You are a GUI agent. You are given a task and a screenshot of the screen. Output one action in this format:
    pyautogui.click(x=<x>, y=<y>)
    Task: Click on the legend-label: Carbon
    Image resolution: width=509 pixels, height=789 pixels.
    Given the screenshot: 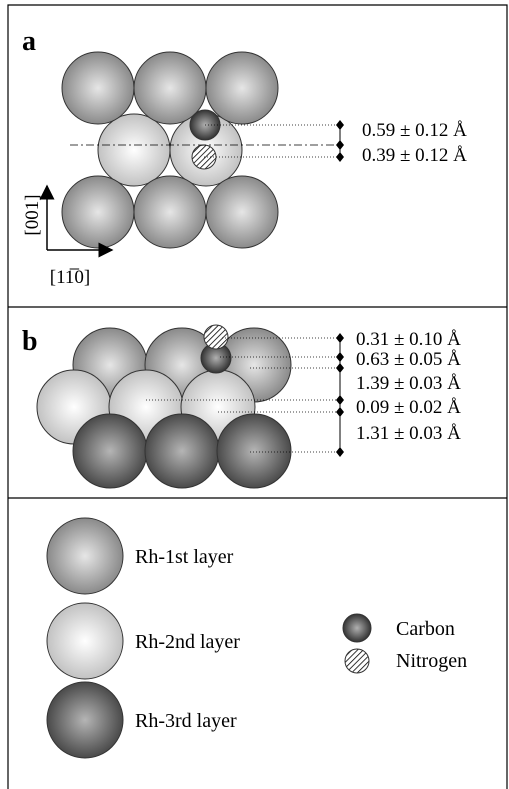 What is the action you would take?
    pyautogui.click(x=425, y=629)
    